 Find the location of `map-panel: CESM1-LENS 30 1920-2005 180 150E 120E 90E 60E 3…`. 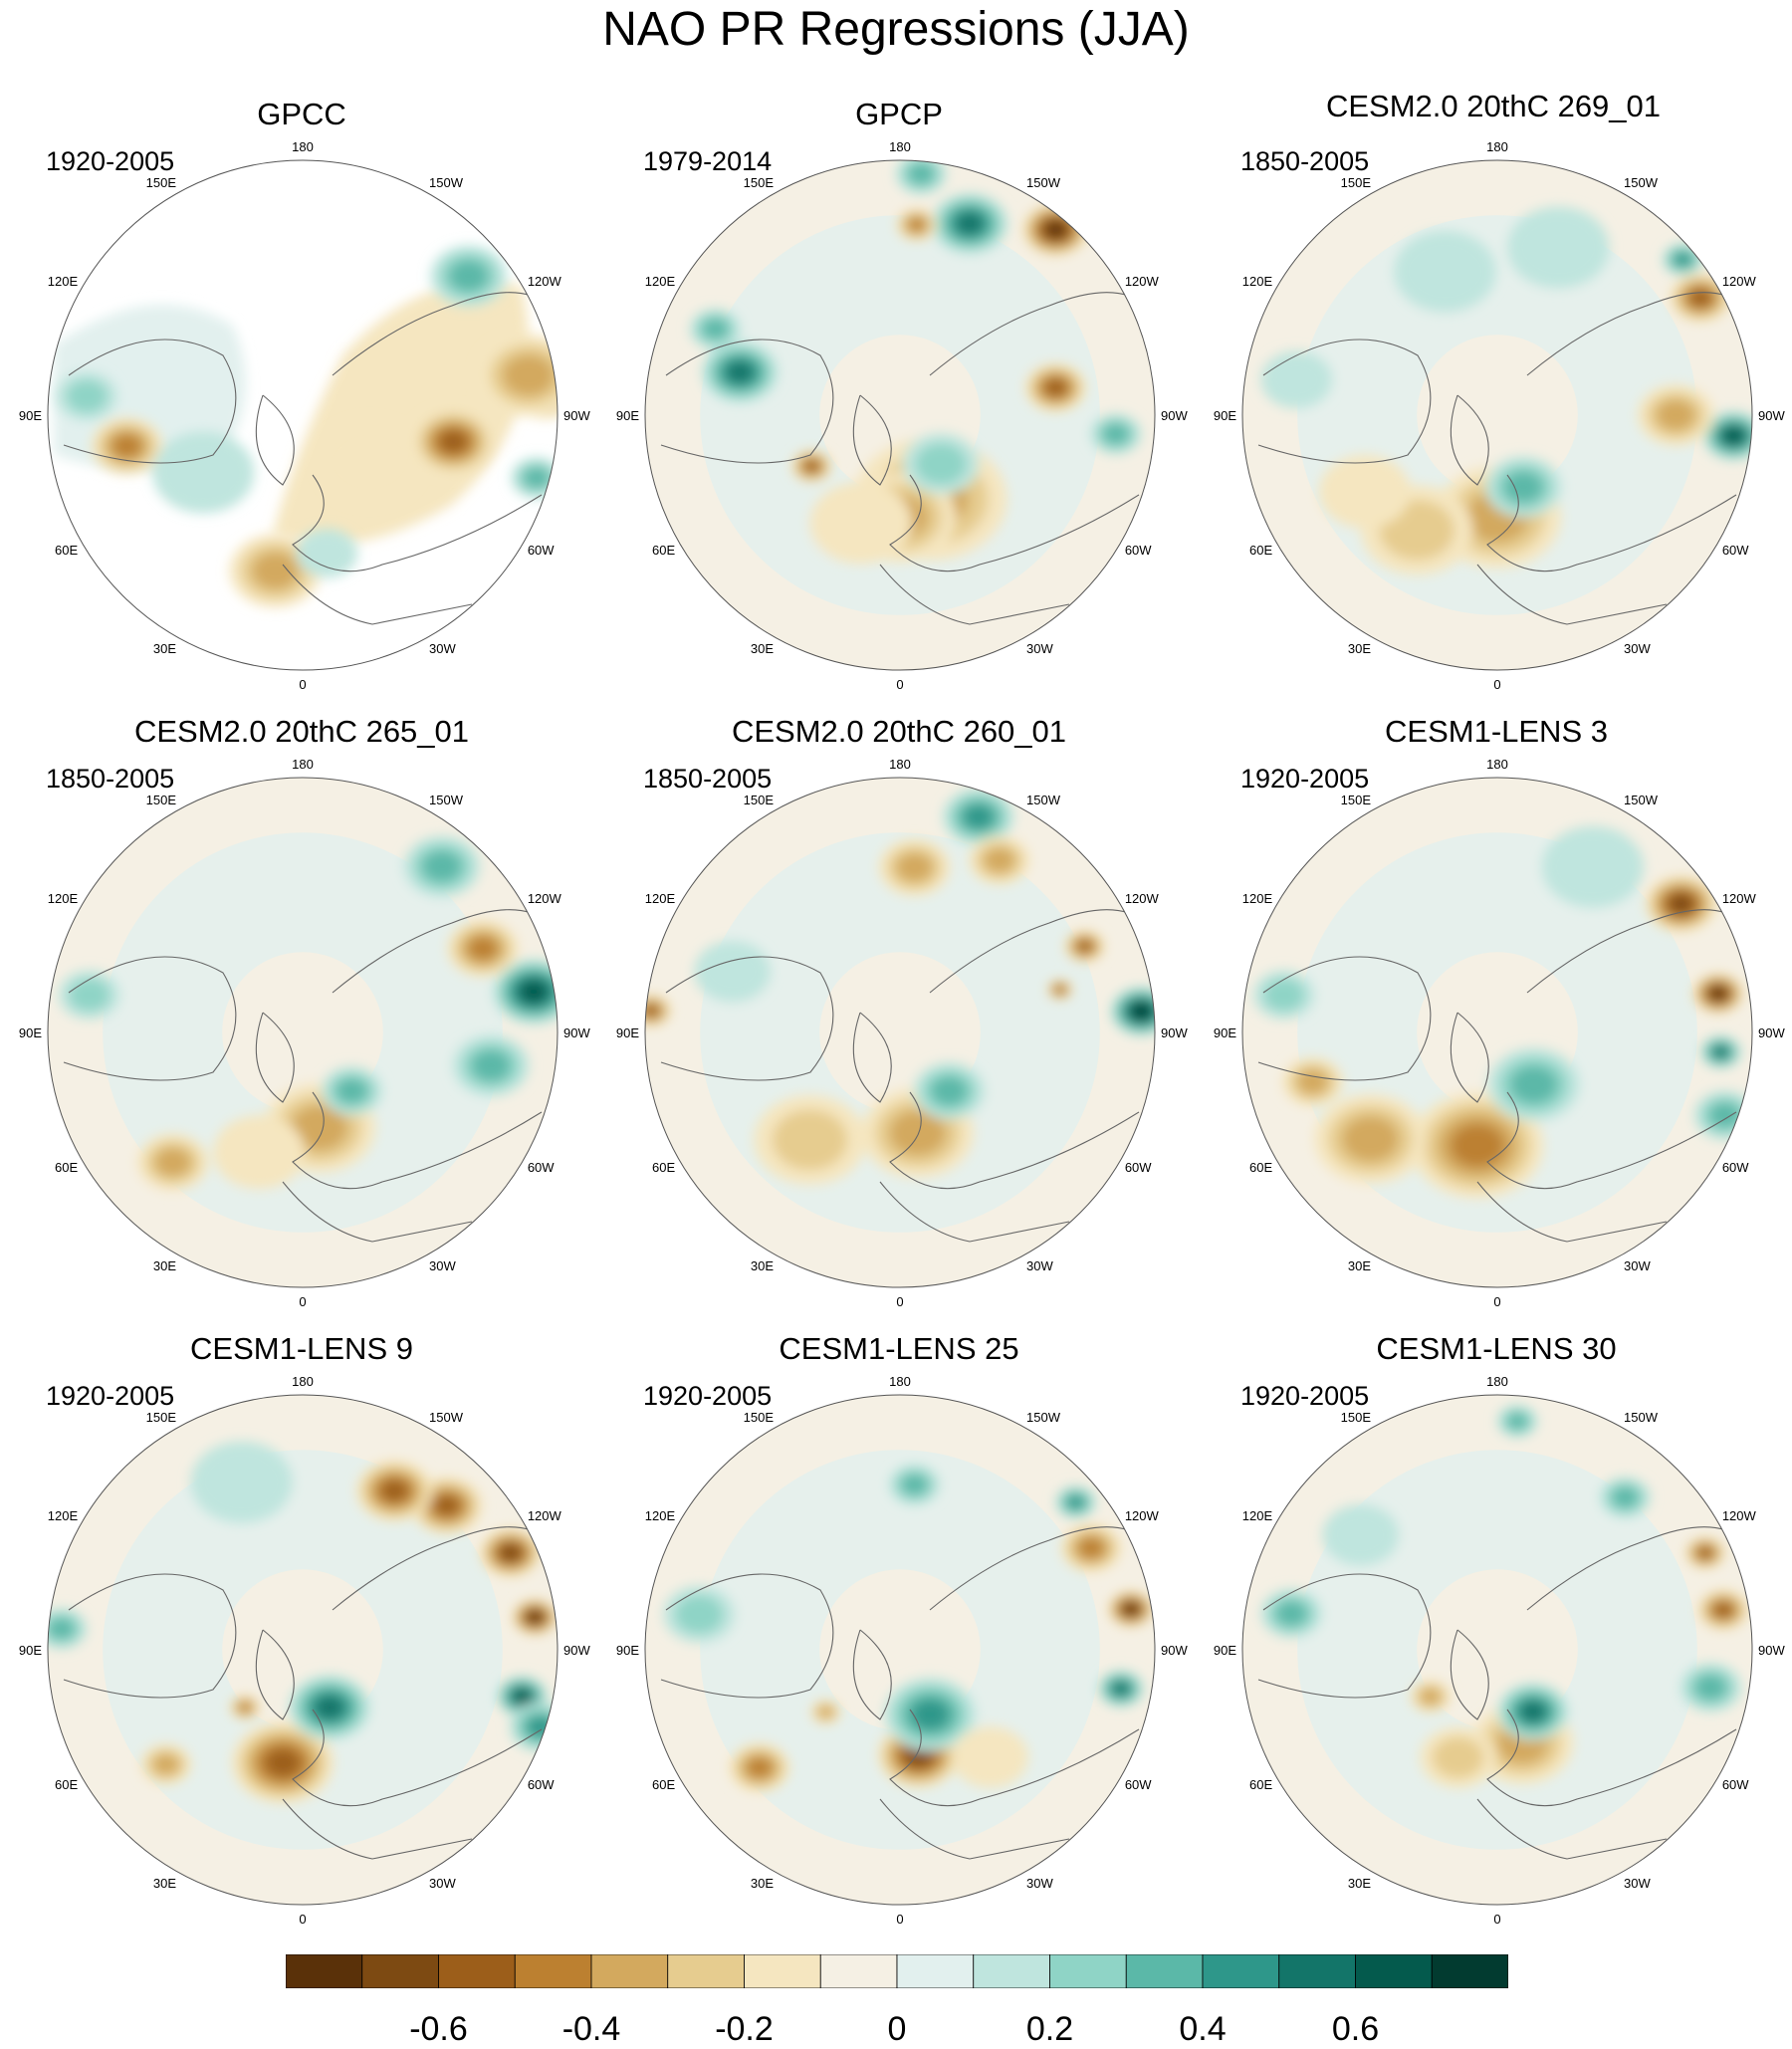

map-panel: CESM1-LENS 30 1920-2005 180 150E 120E 90E 60E 3… is located at coordinates (1493, 1637).